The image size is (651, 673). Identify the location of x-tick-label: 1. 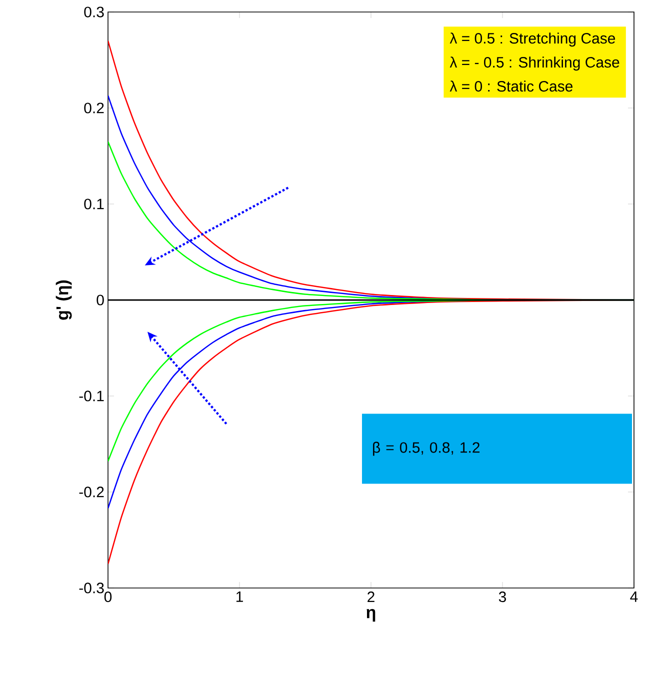
(239, 597).